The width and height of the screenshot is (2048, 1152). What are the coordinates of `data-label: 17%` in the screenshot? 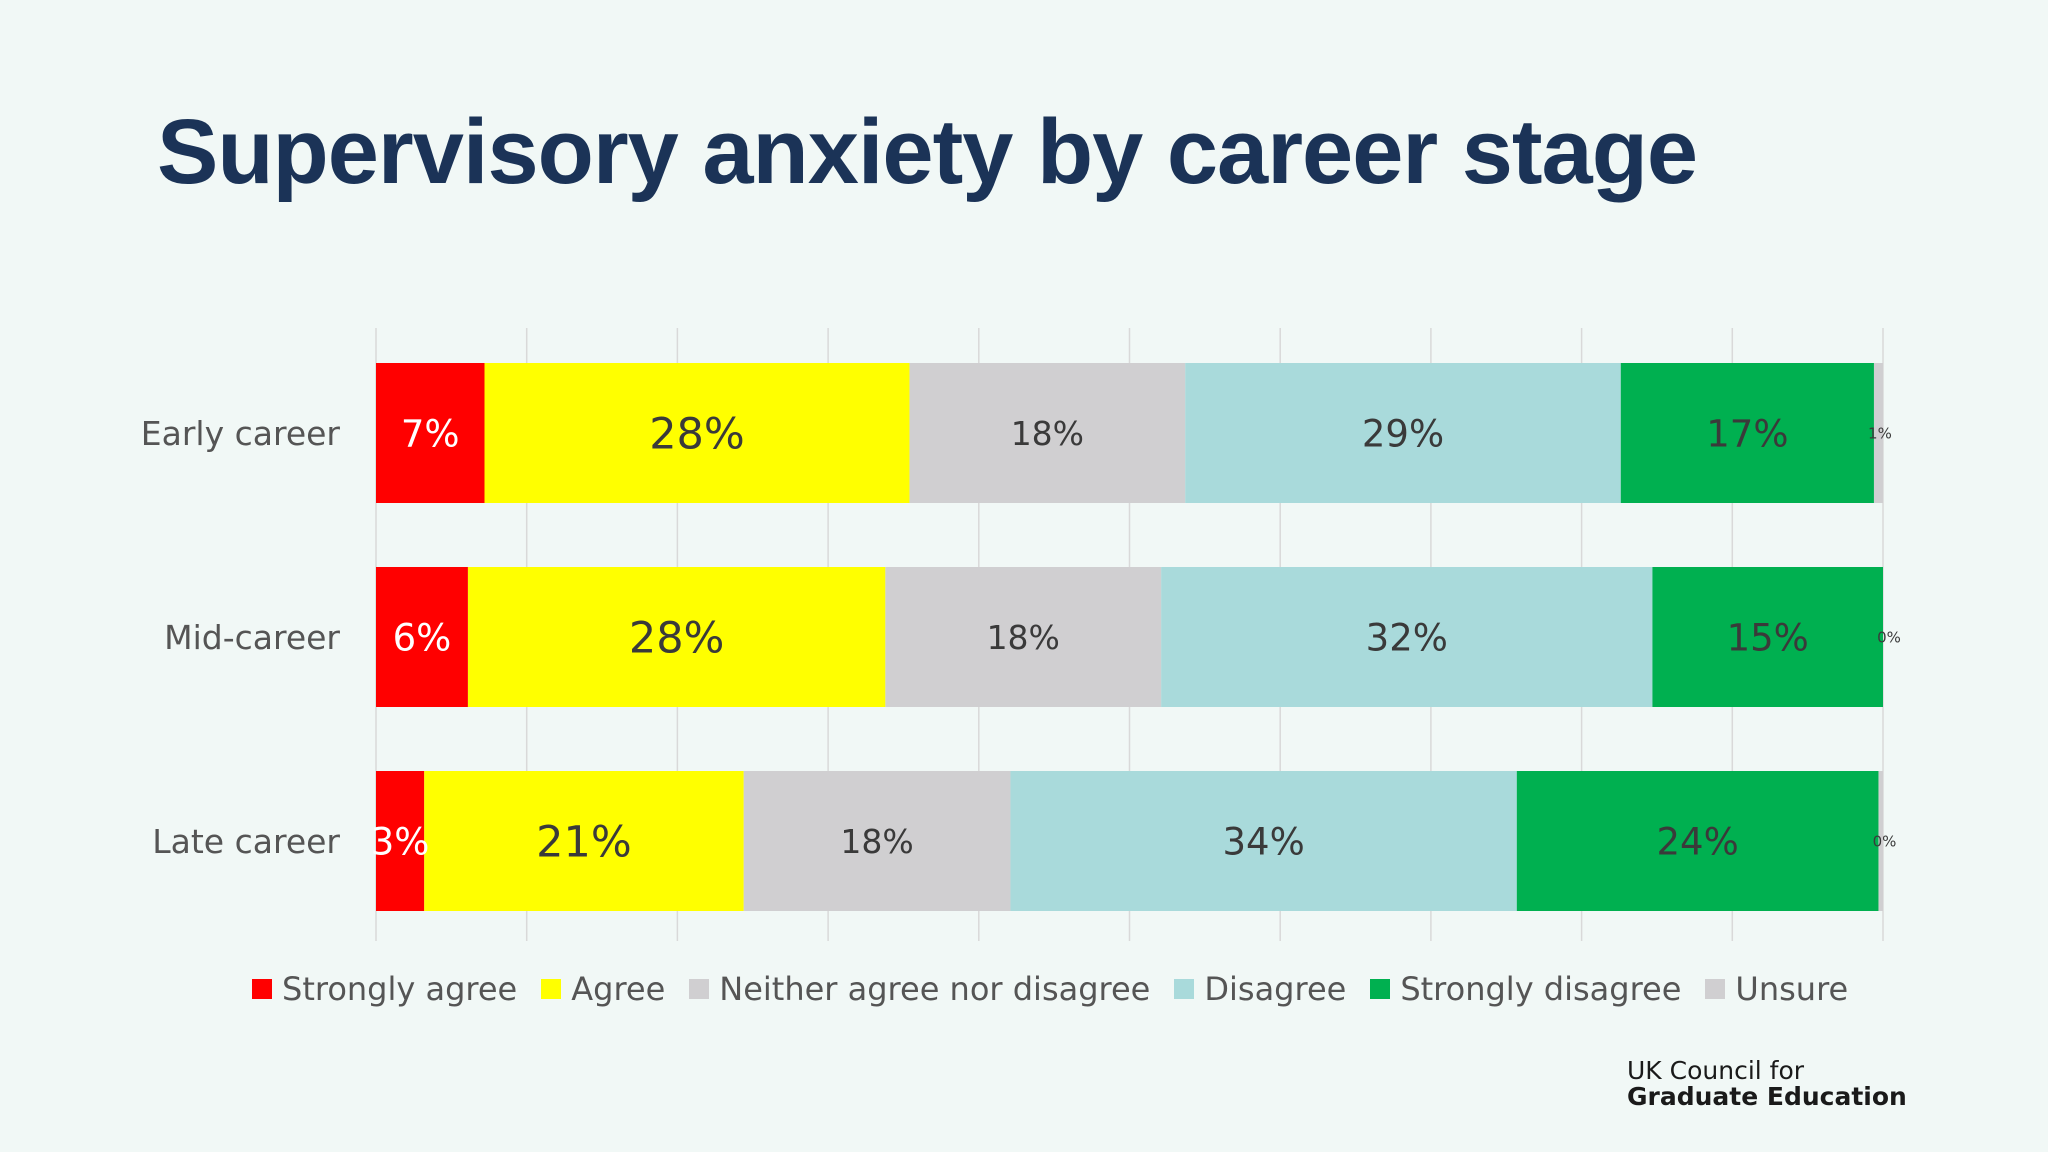 It's located at (1747, 433).